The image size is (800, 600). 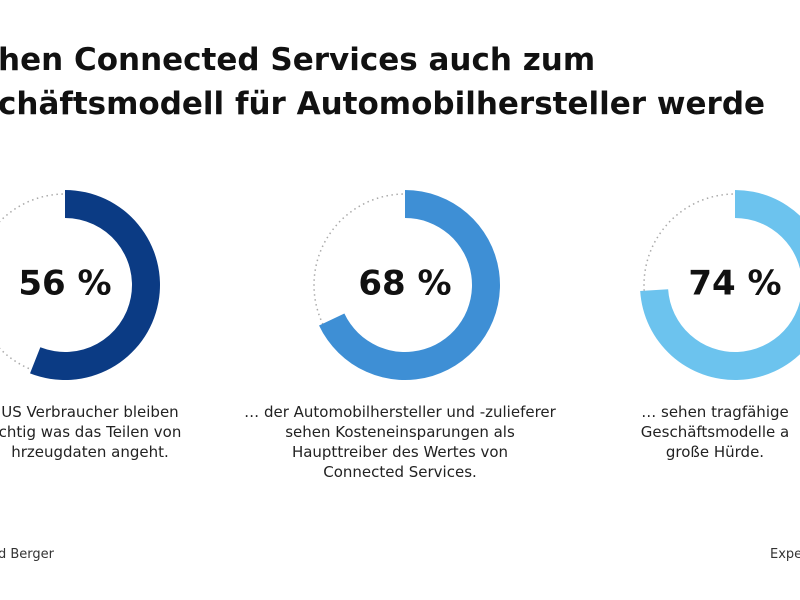 I want to click on caption-line: … sehen tragfähige, so click(x=714, y=412).